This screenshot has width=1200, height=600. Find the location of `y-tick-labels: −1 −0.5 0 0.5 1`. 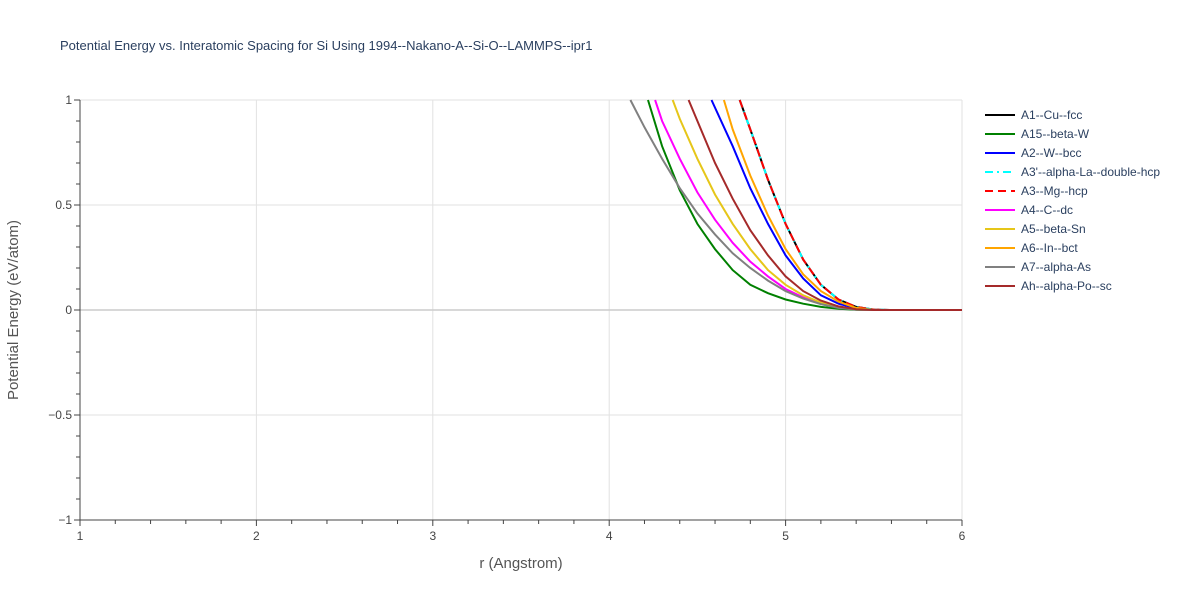

y-tick-labels: −1 −0.5 0 0.5 1 is located at coordinates (60, 310).